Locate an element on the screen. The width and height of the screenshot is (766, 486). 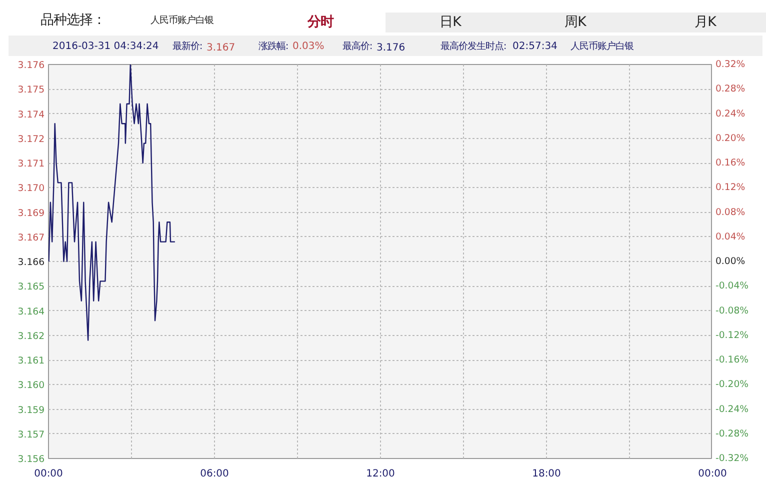
y-tick-label: 3.156 is located at coordinates (31, 459).